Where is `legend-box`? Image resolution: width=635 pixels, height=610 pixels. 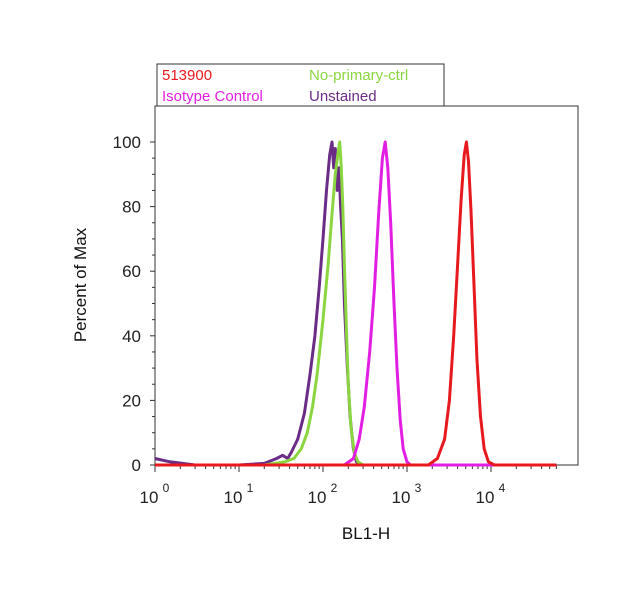 legend-box is located at coordinates (300, 85).